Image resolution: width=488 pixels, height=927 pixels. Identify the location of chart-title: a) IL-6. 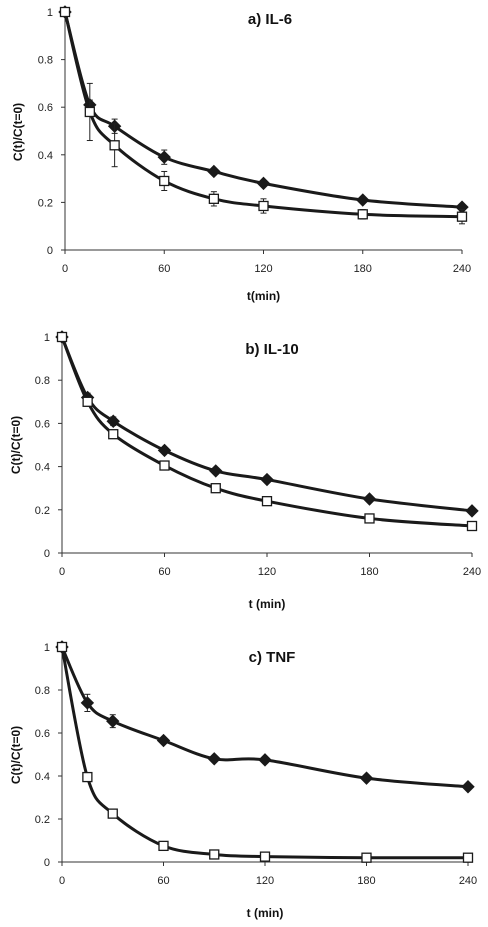
(270, 19).